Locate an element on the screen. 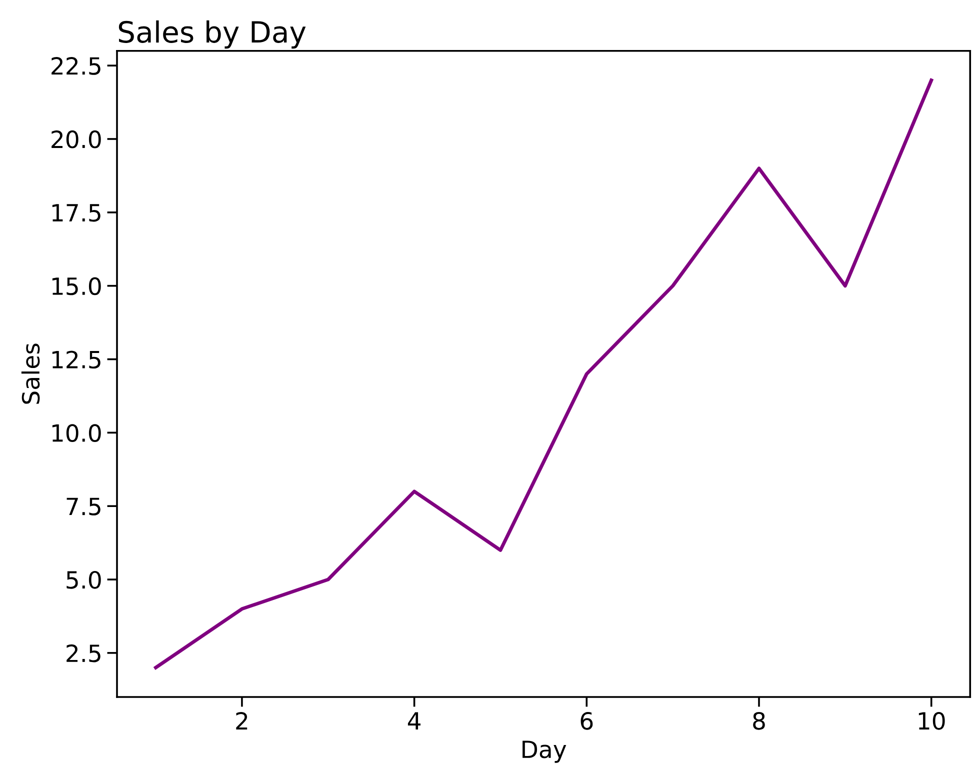 The height and width of the screenshot is (771, 975). y-tick-label: 7.5 is located at coordinates (83, 507).